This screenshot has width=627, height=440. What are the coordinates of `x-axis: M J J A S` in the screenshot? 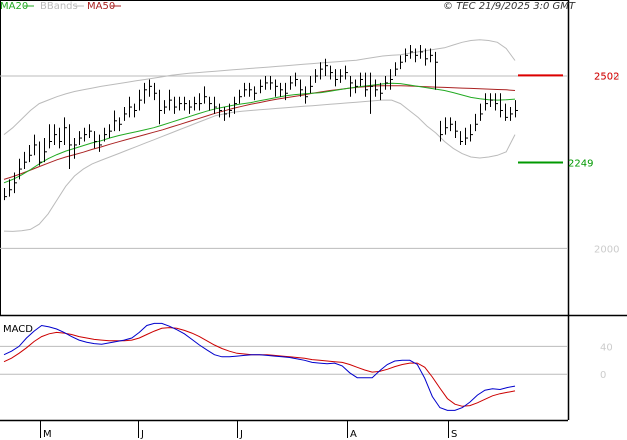 It's located at (248, 430).